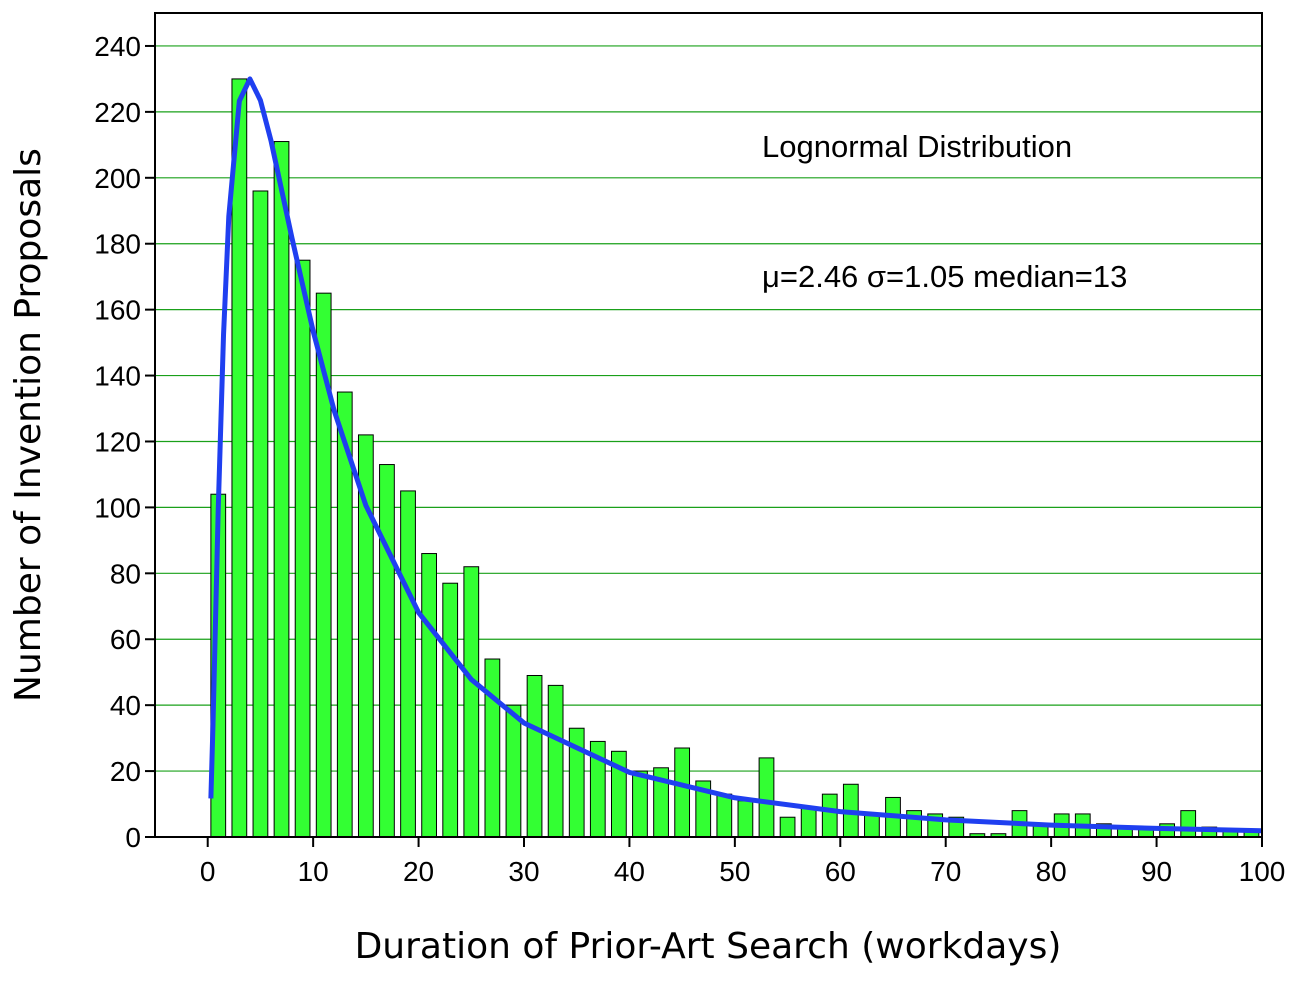 The height and width of the screenshot is (983, 1304). I want to click on y-tick-label: 120, so click(117, 441).